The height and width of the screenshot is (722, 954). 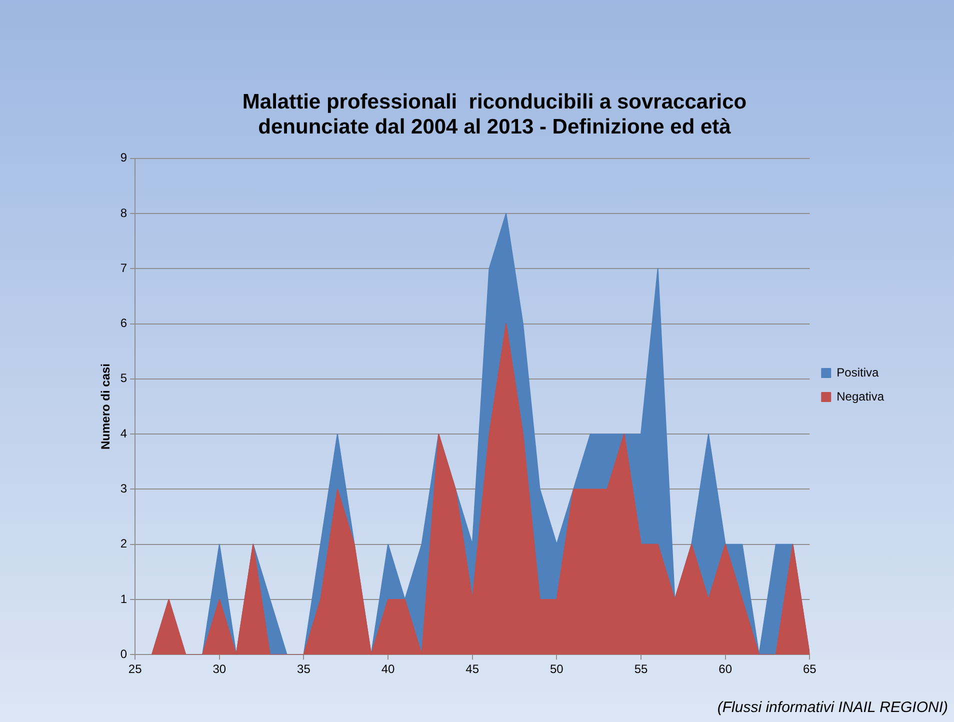 I want to click on legend-label: Negativa, so click(x=860, y=396).